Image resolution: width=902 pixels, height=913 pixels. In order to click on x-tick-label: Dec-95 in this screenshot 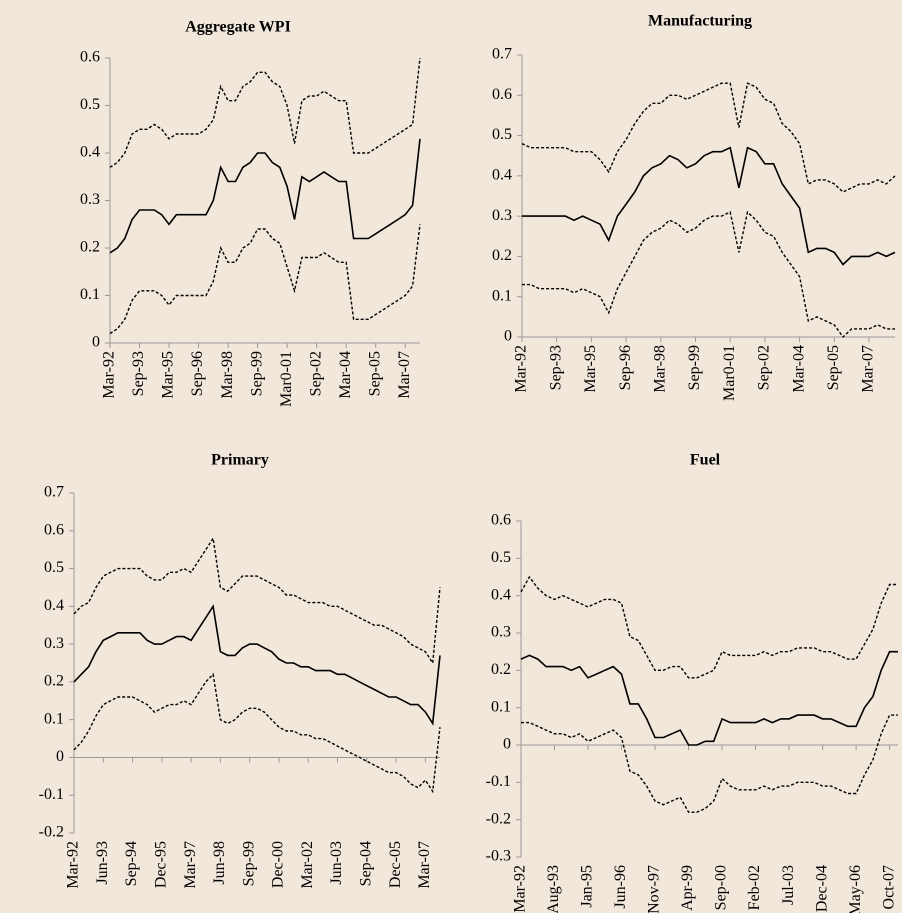, I will do `click(161, 864)`.